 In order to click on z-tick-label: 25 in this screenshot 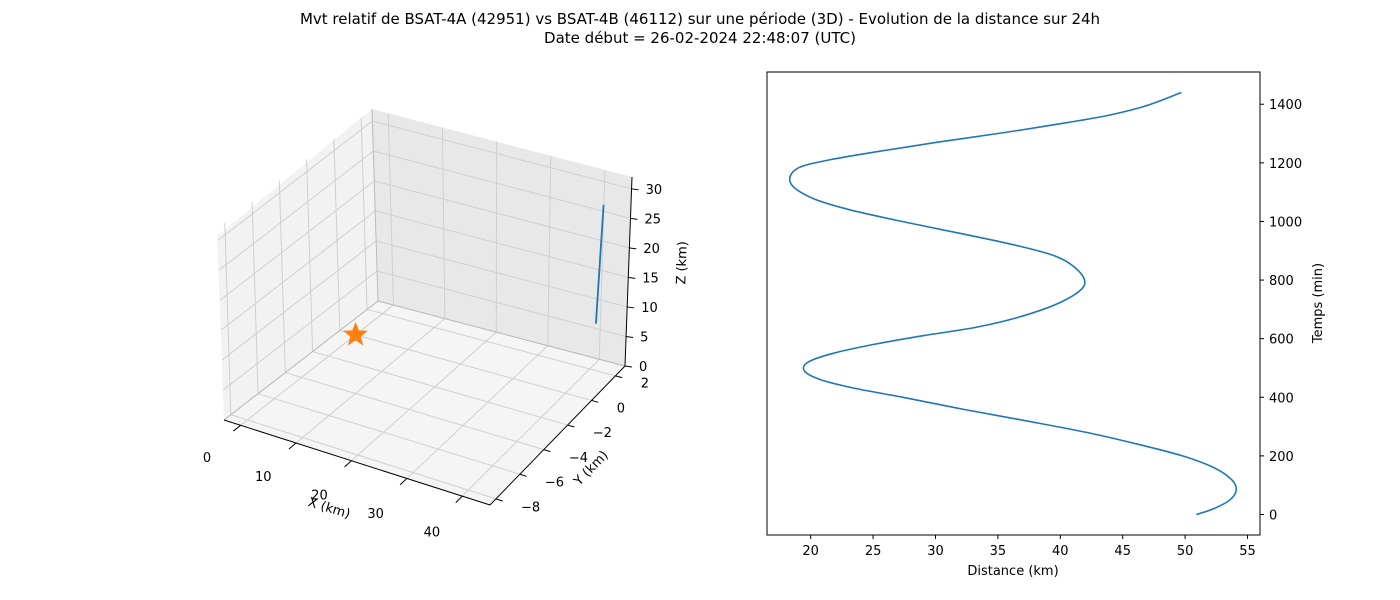, I will do `click(652, 219)`.